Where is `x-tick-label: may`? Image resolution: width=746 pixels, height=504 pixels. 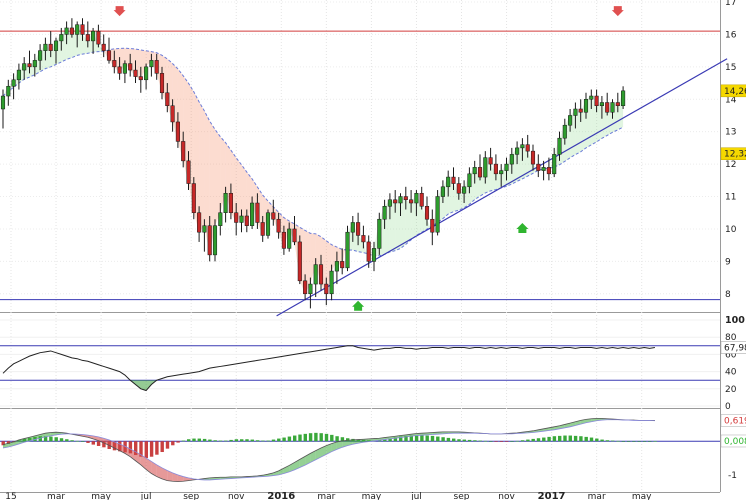
x-tick-label: may is located at coordinates (642, 496).